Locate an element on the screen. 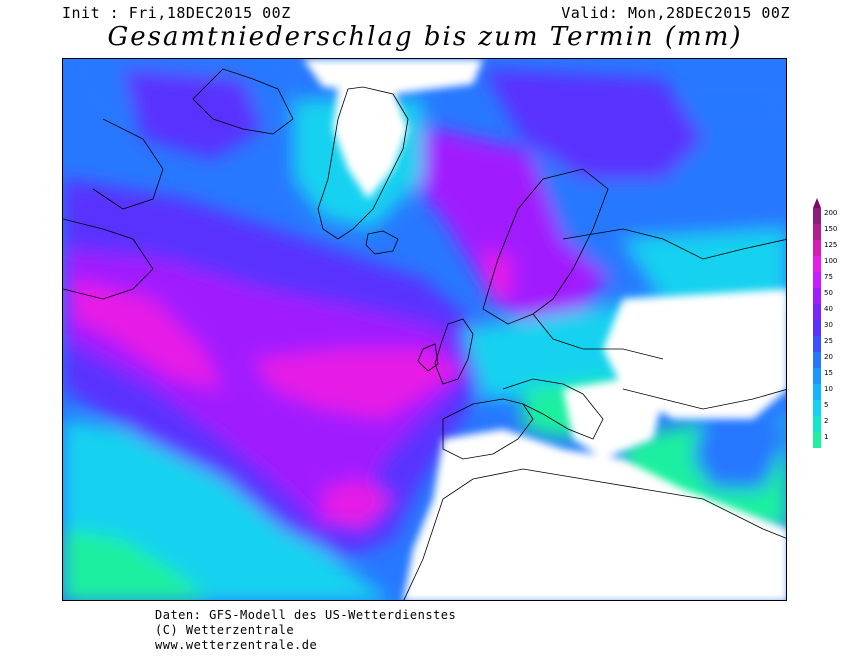  legend-label: 5 is located at coordinates (826, 405).